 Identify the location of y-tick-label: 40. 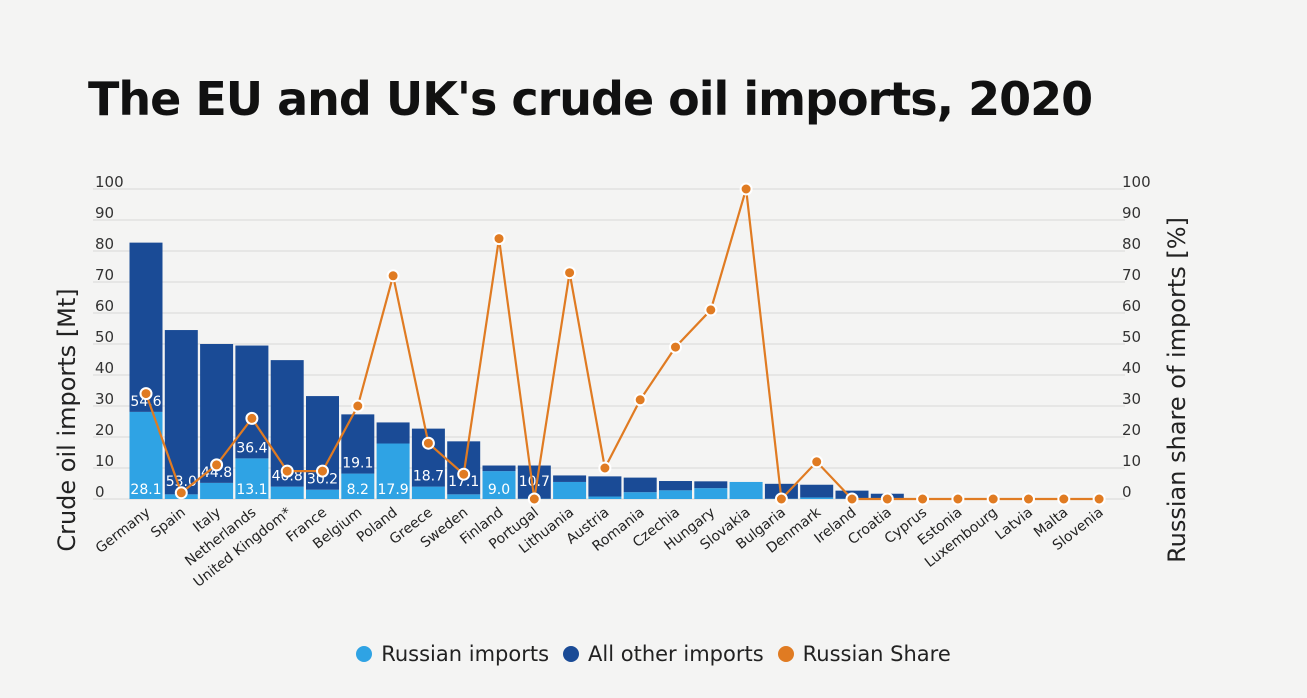
(104, 368).